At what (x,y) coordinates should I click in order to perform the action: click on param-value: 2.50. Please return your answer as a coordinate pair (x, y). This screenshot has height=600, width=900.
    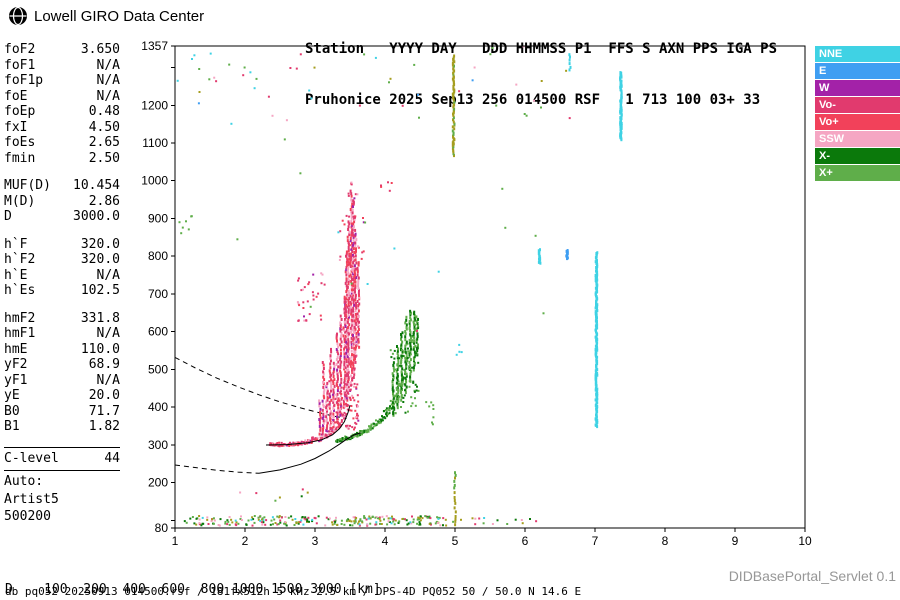
    Looking at the image, I should click on (104, 158).